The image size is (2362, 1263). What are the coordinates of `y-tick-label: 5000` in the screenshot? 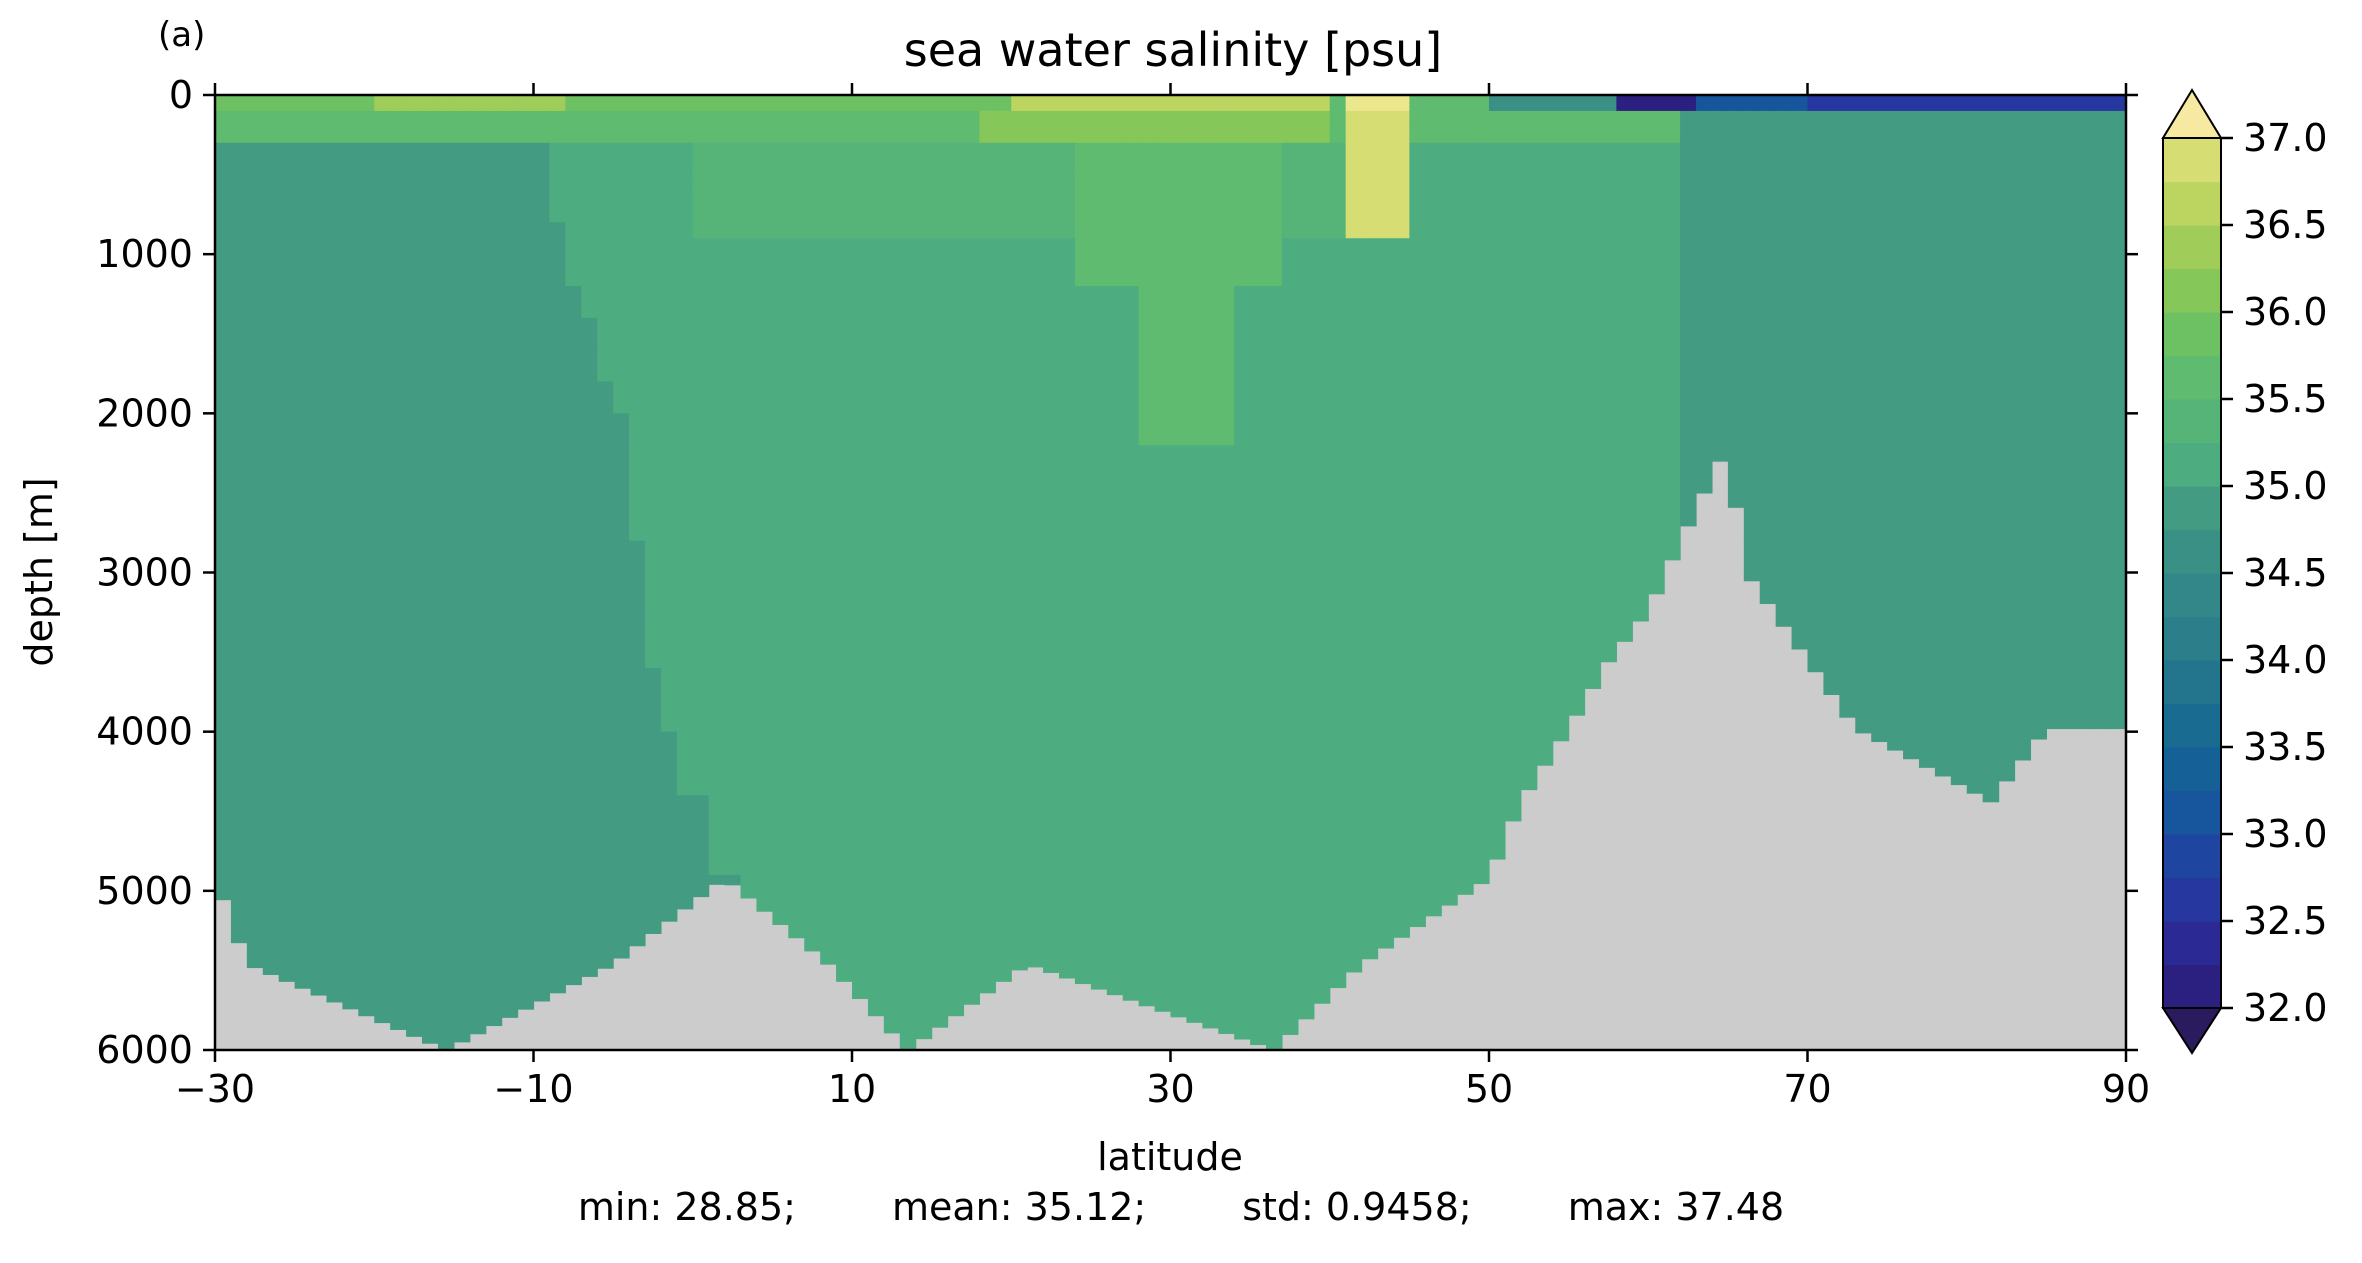 It's located at (144, 891).